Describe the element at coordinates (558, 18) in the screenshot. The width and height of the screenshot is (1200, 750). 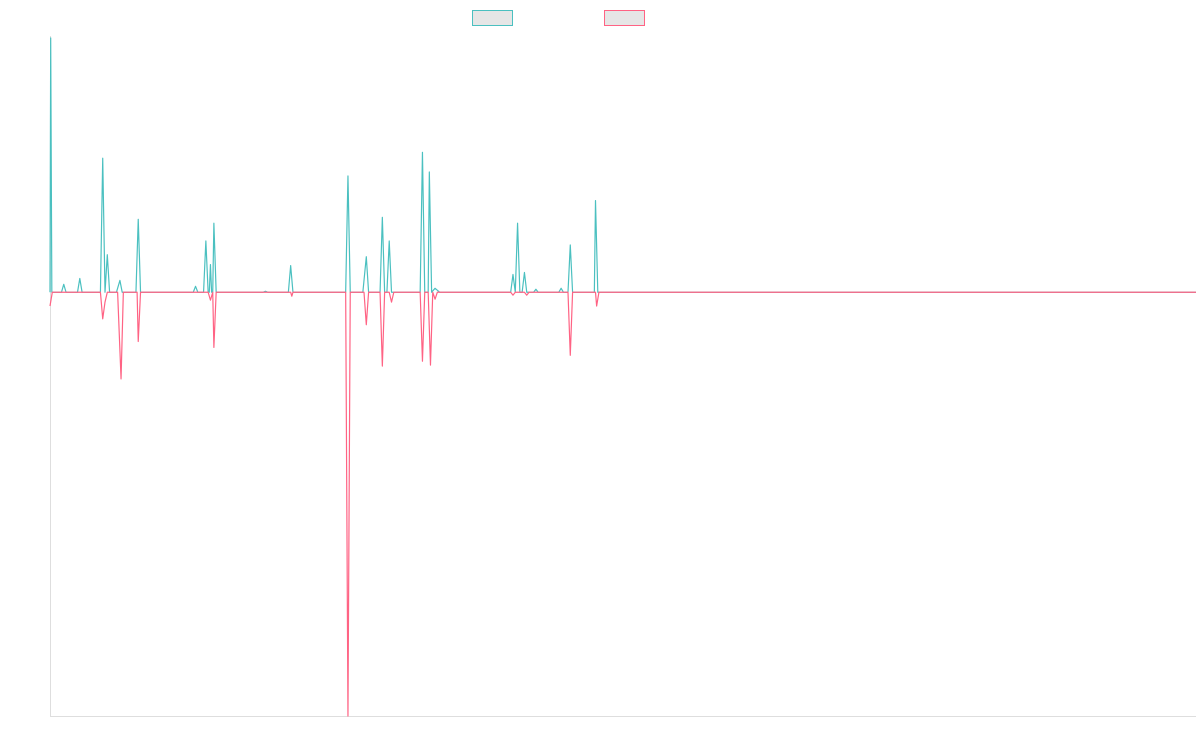
I see `legend` at that location.